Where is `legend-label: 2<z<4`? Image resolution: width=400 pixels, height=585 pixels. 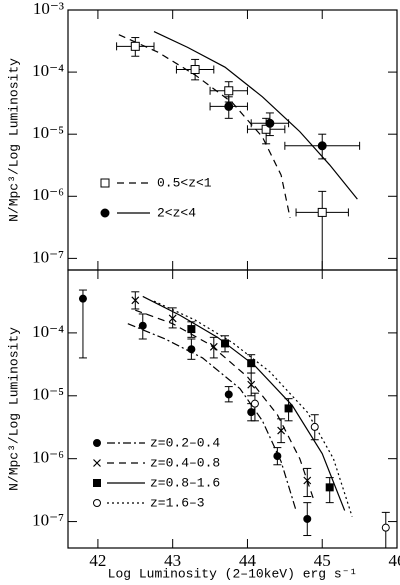
legend-label: 2<z<4 is located at coordinates (176, 212).